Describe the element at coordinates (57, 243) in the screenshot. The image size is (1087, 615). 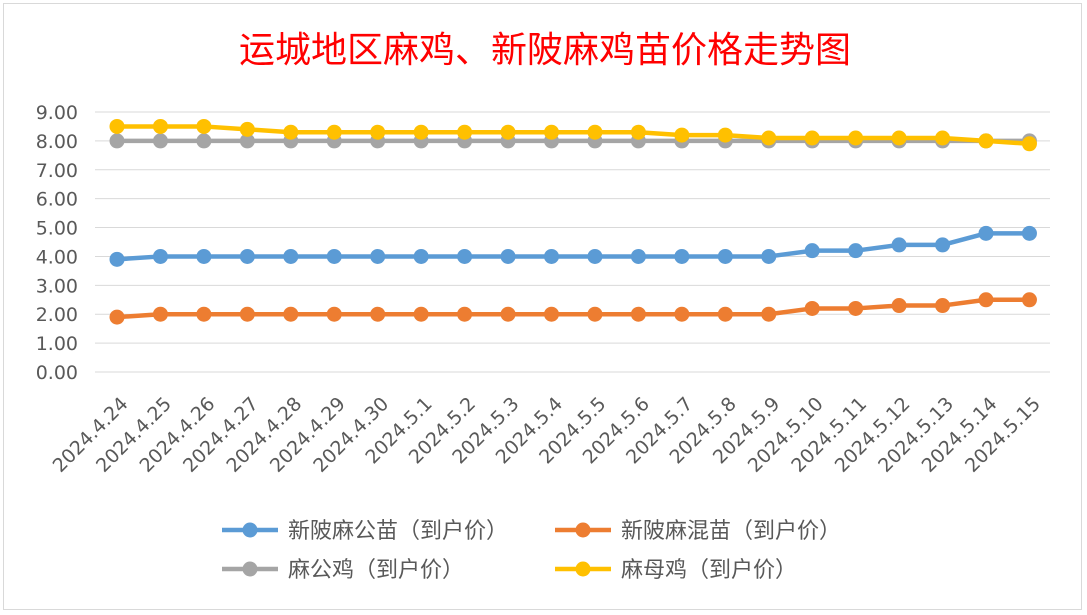
I see `y-axis-ticks: 0.00 1.00 2.00 3.00 4.00 5.00 6.00 7.00 8.00 9.00` at that location.